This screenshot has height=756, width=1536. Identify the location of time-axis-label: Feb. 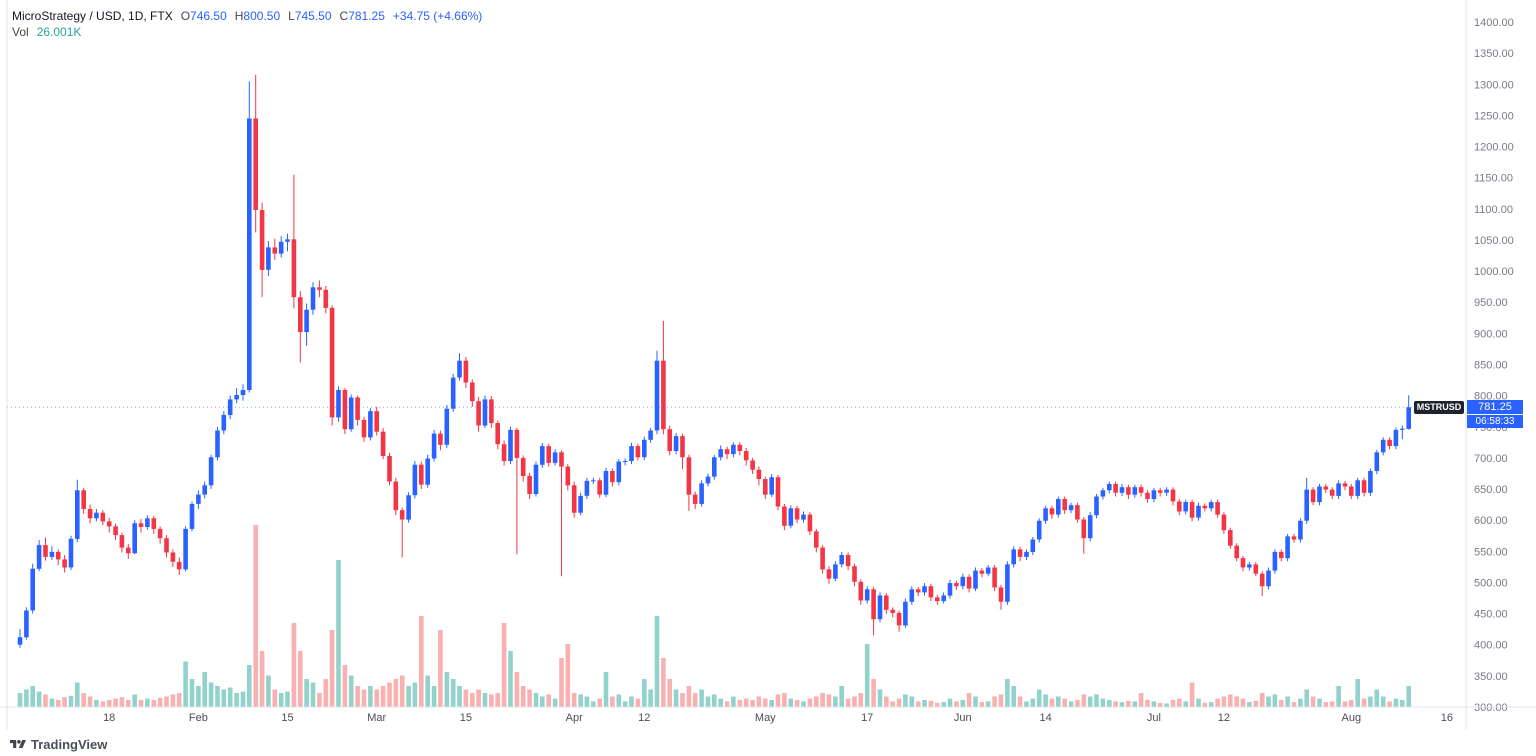
(198, 718).